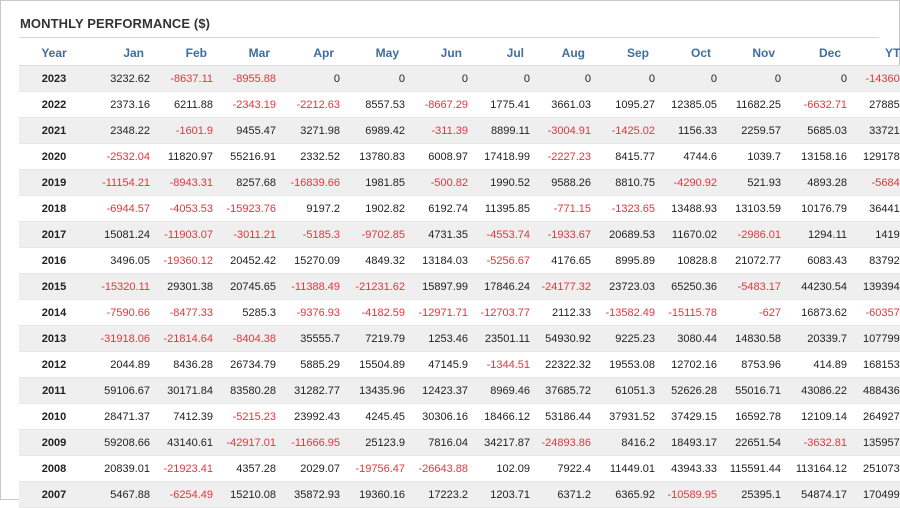 The height and width of the screenshot is (508, 900). I want to click on ytd-cell: 83792.66, so click(875, 260).